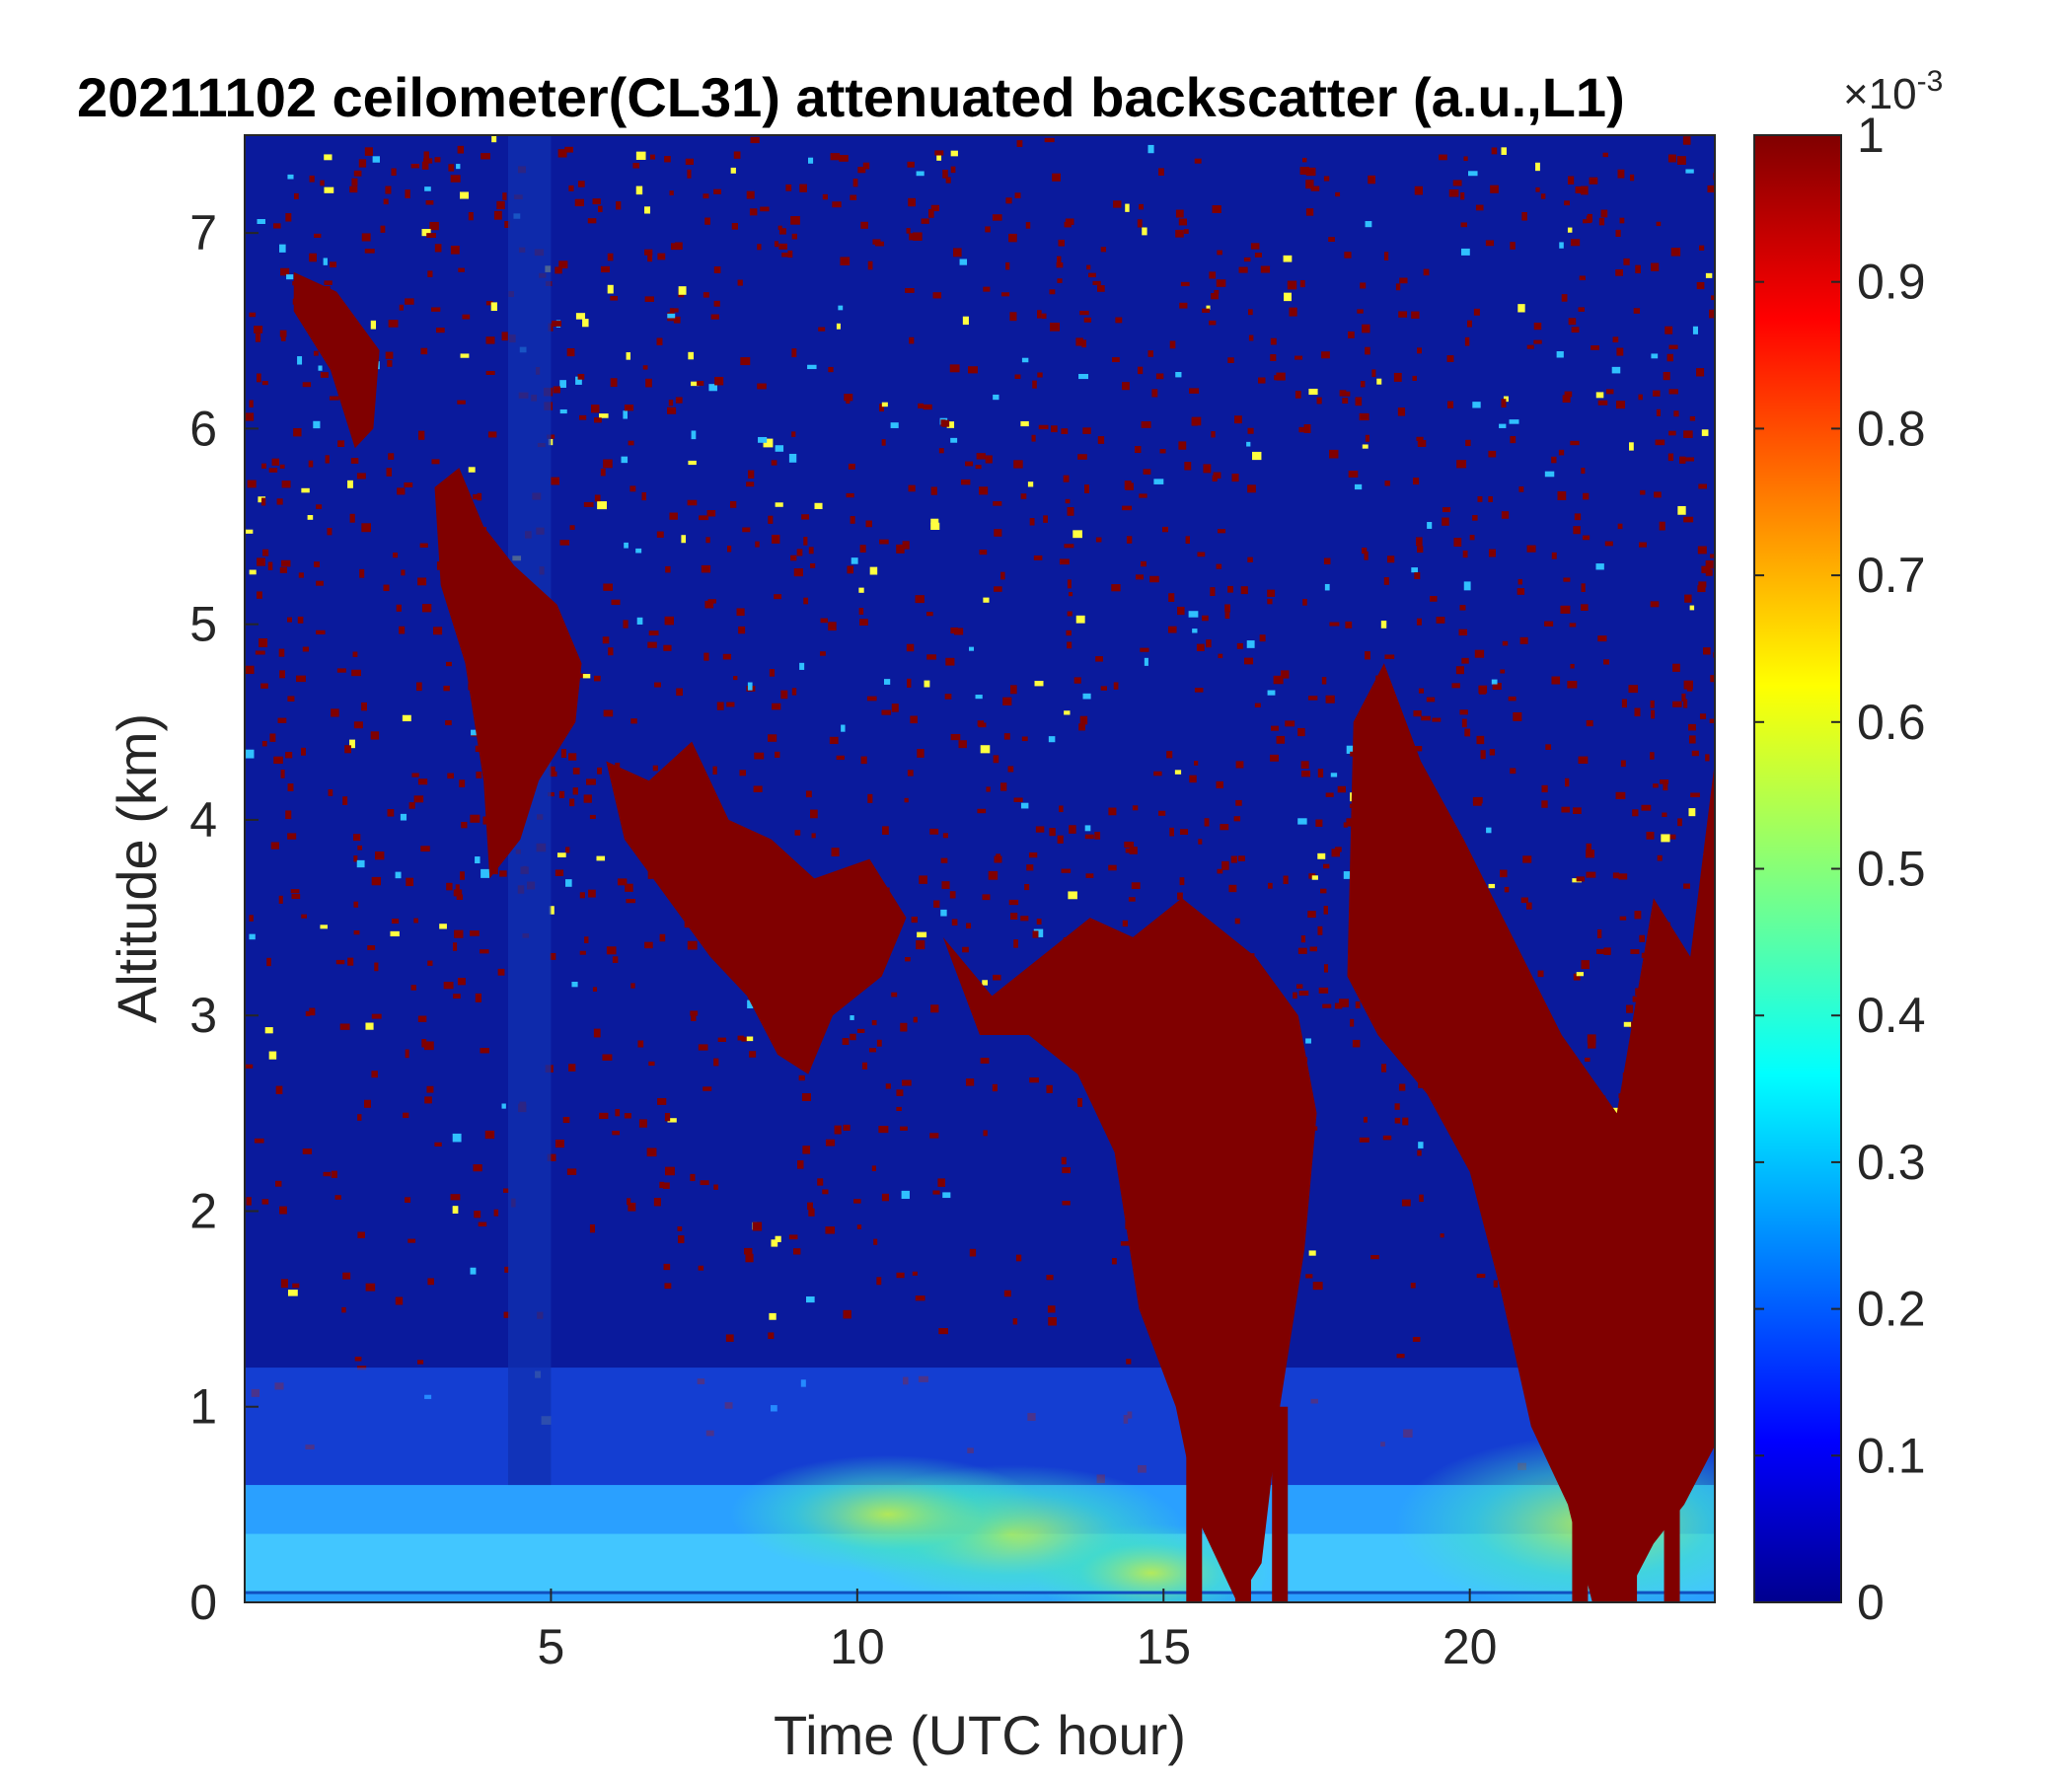  I want to click on y-tick-label: 3, so click(203, 1016).